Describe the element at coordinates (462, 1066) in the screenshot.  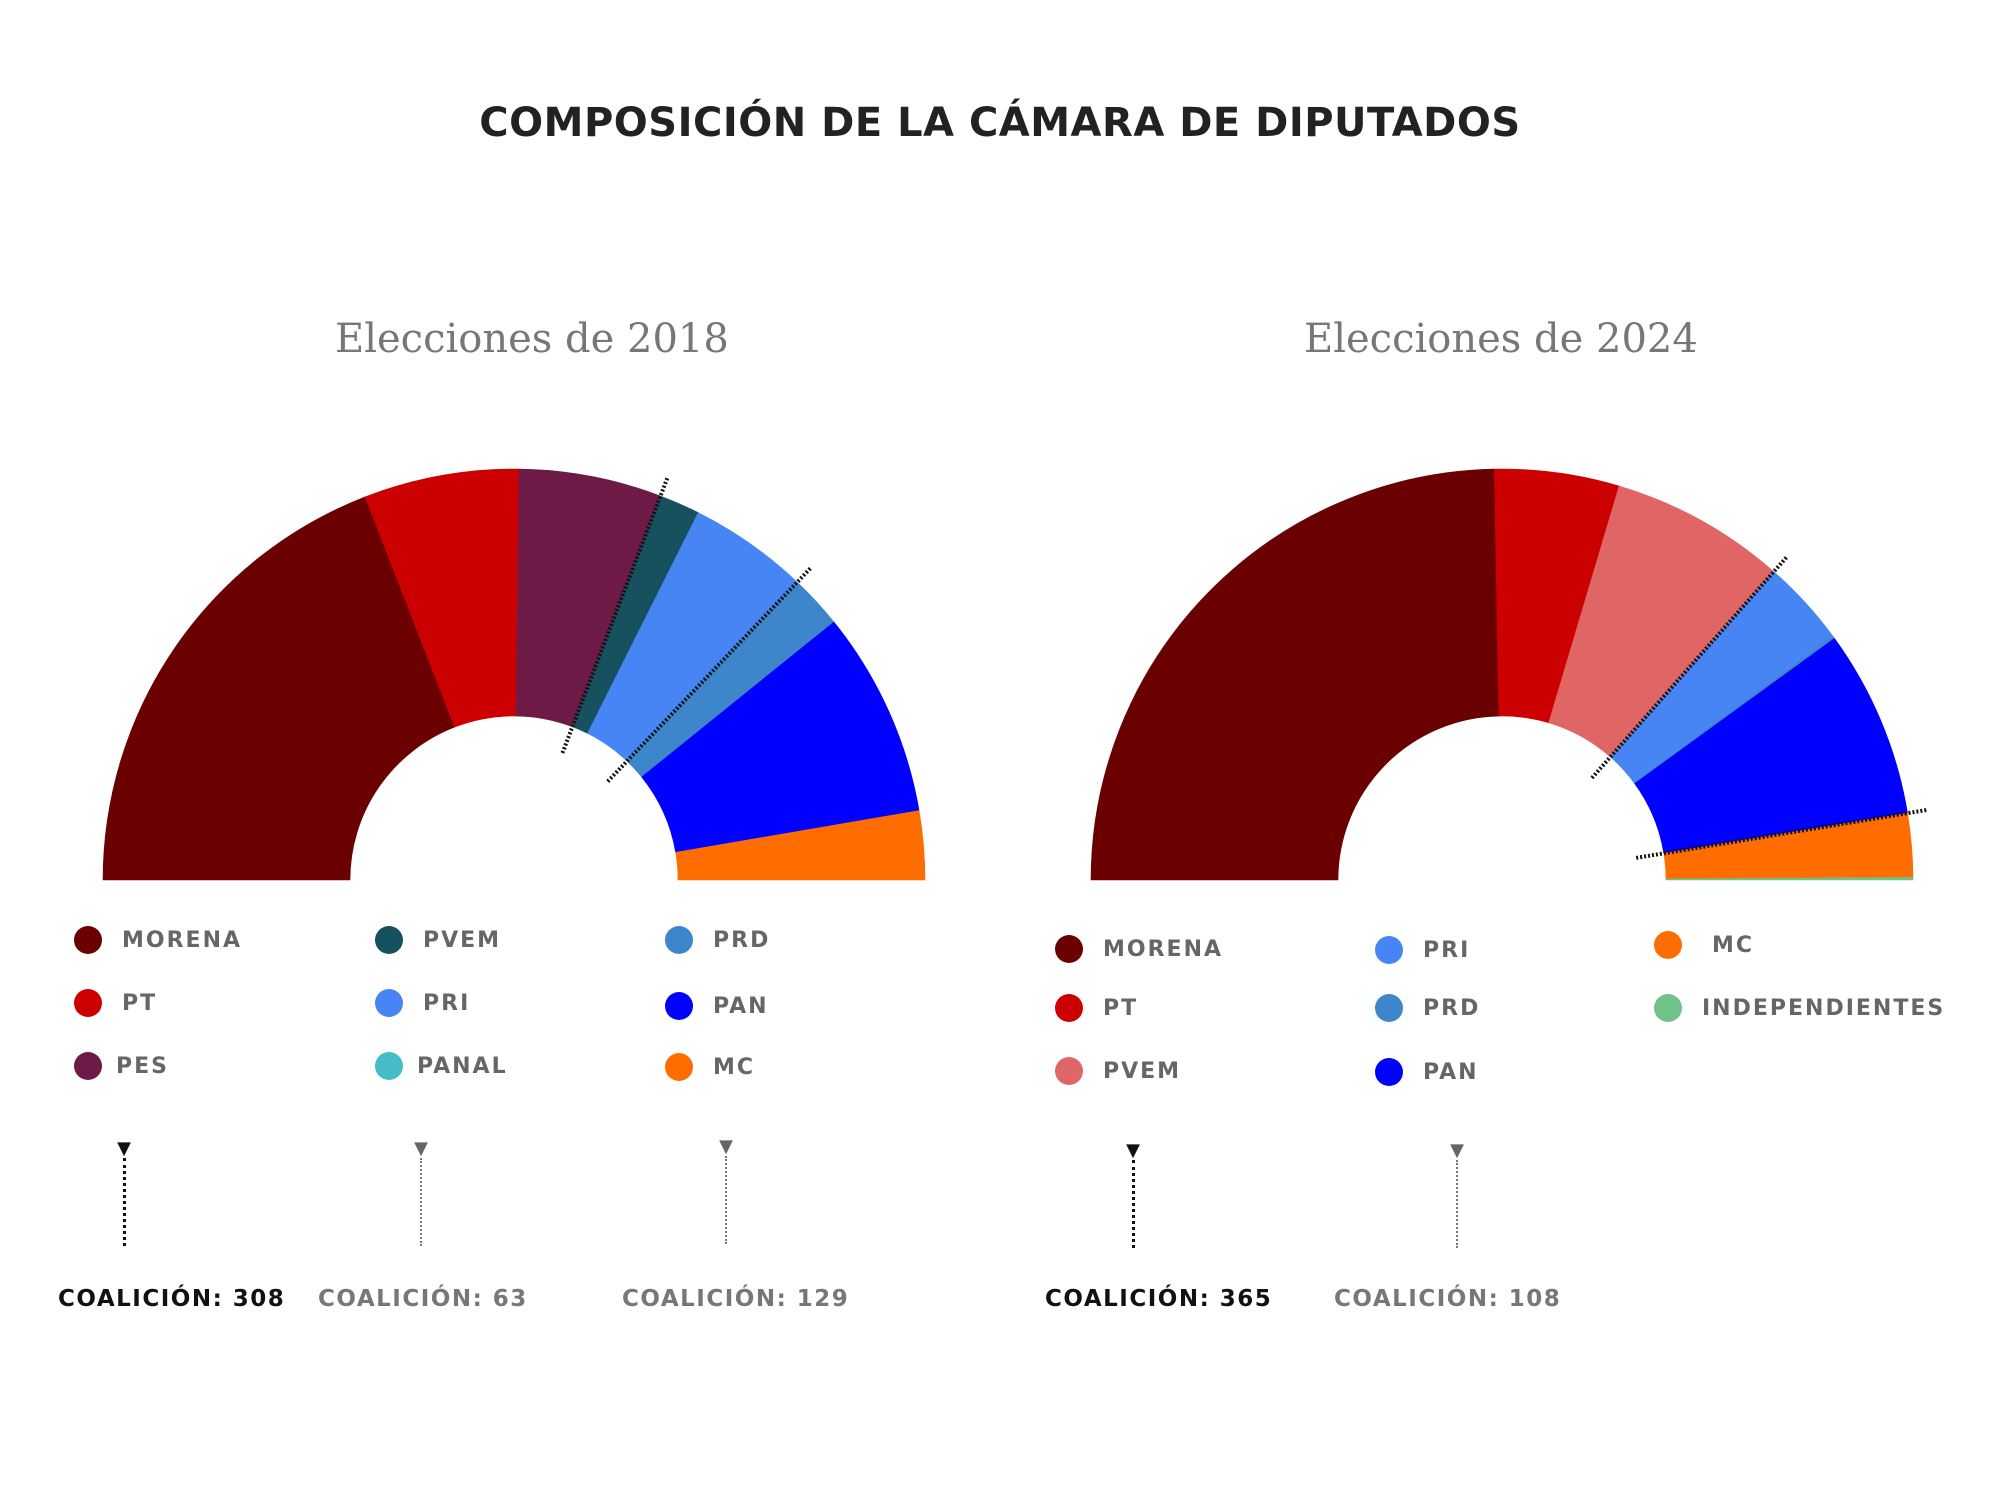
I see `legend-label: PANAL` at that location.